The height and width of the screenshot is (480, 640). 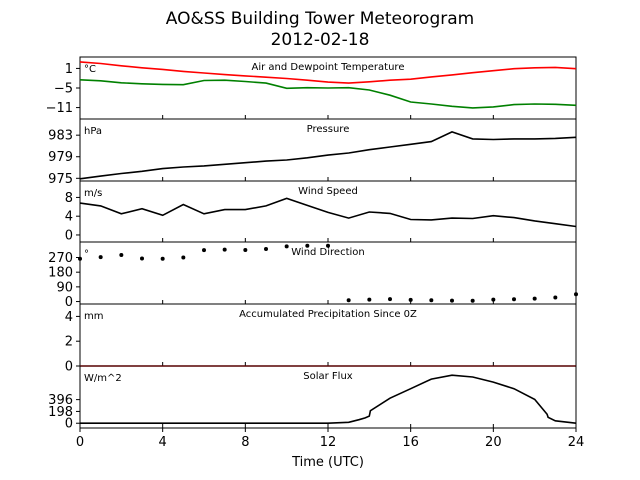 I want to click on x-tick-label: 8, so click(x=245, y=442).